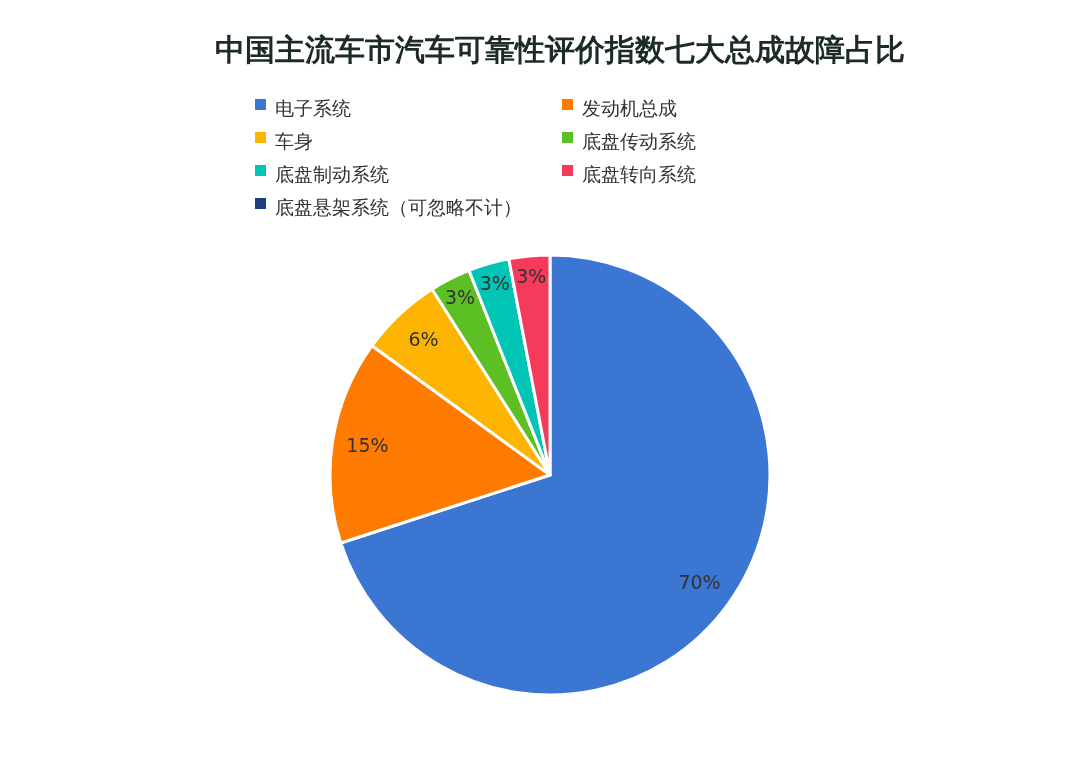  Describe the element at coordinates (332, 173) in the screenshot. I see `legend-label: 底盘制动系统` at that location.